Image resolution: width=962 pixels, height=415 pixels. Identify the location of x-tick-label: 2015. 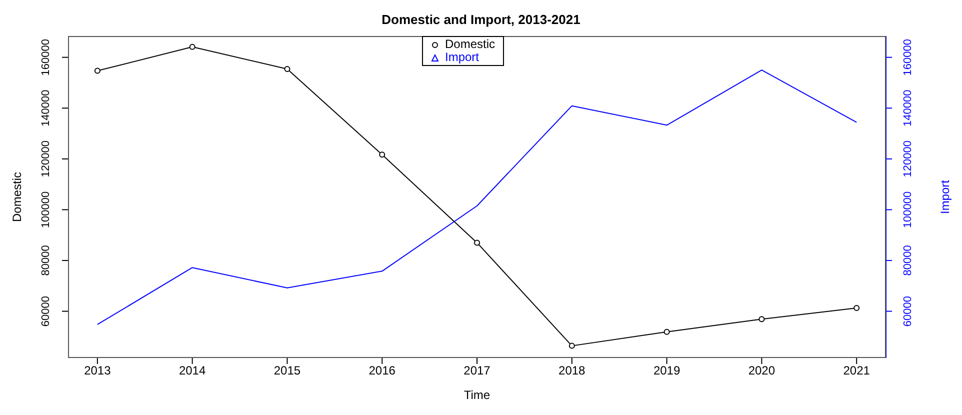
(287, 371).